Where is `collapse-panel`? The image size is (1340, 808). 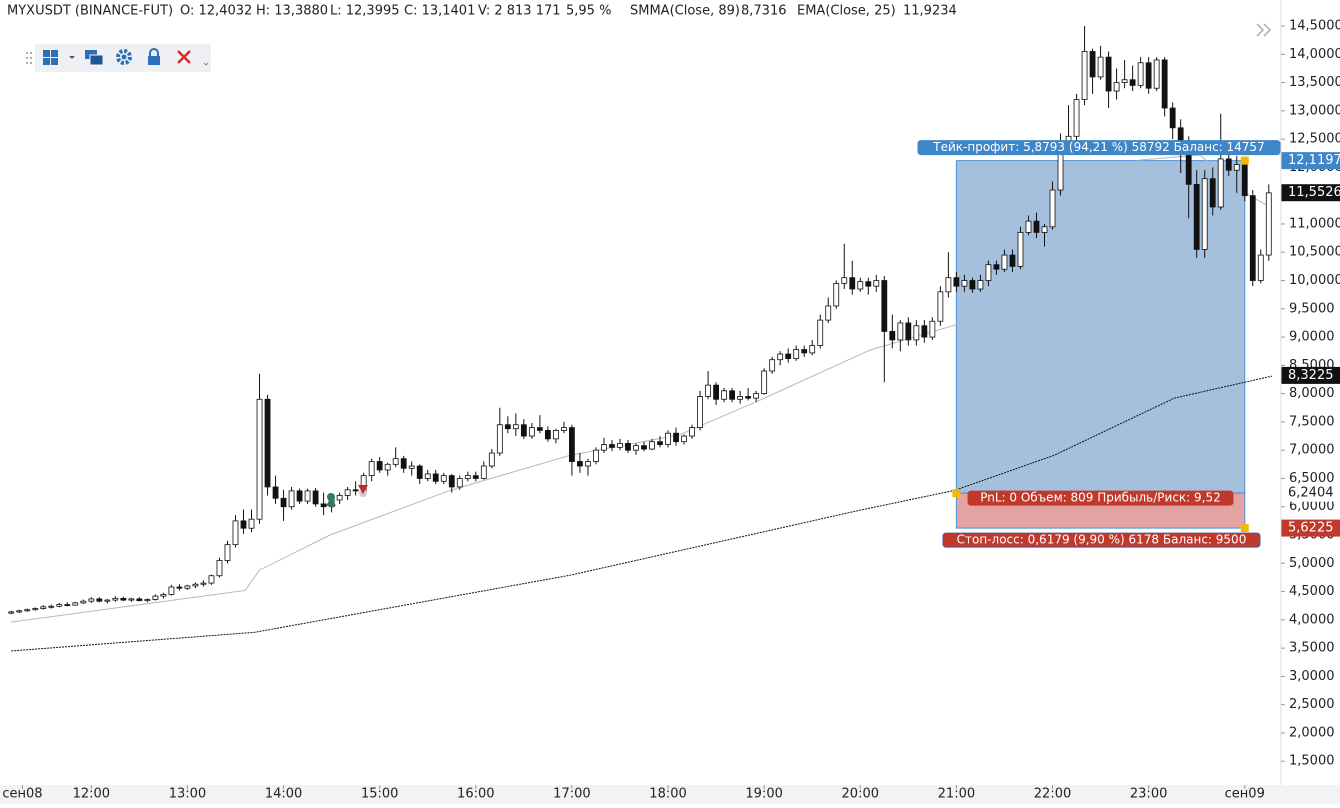 collapse-panel is located at coordinates (1264, 30).